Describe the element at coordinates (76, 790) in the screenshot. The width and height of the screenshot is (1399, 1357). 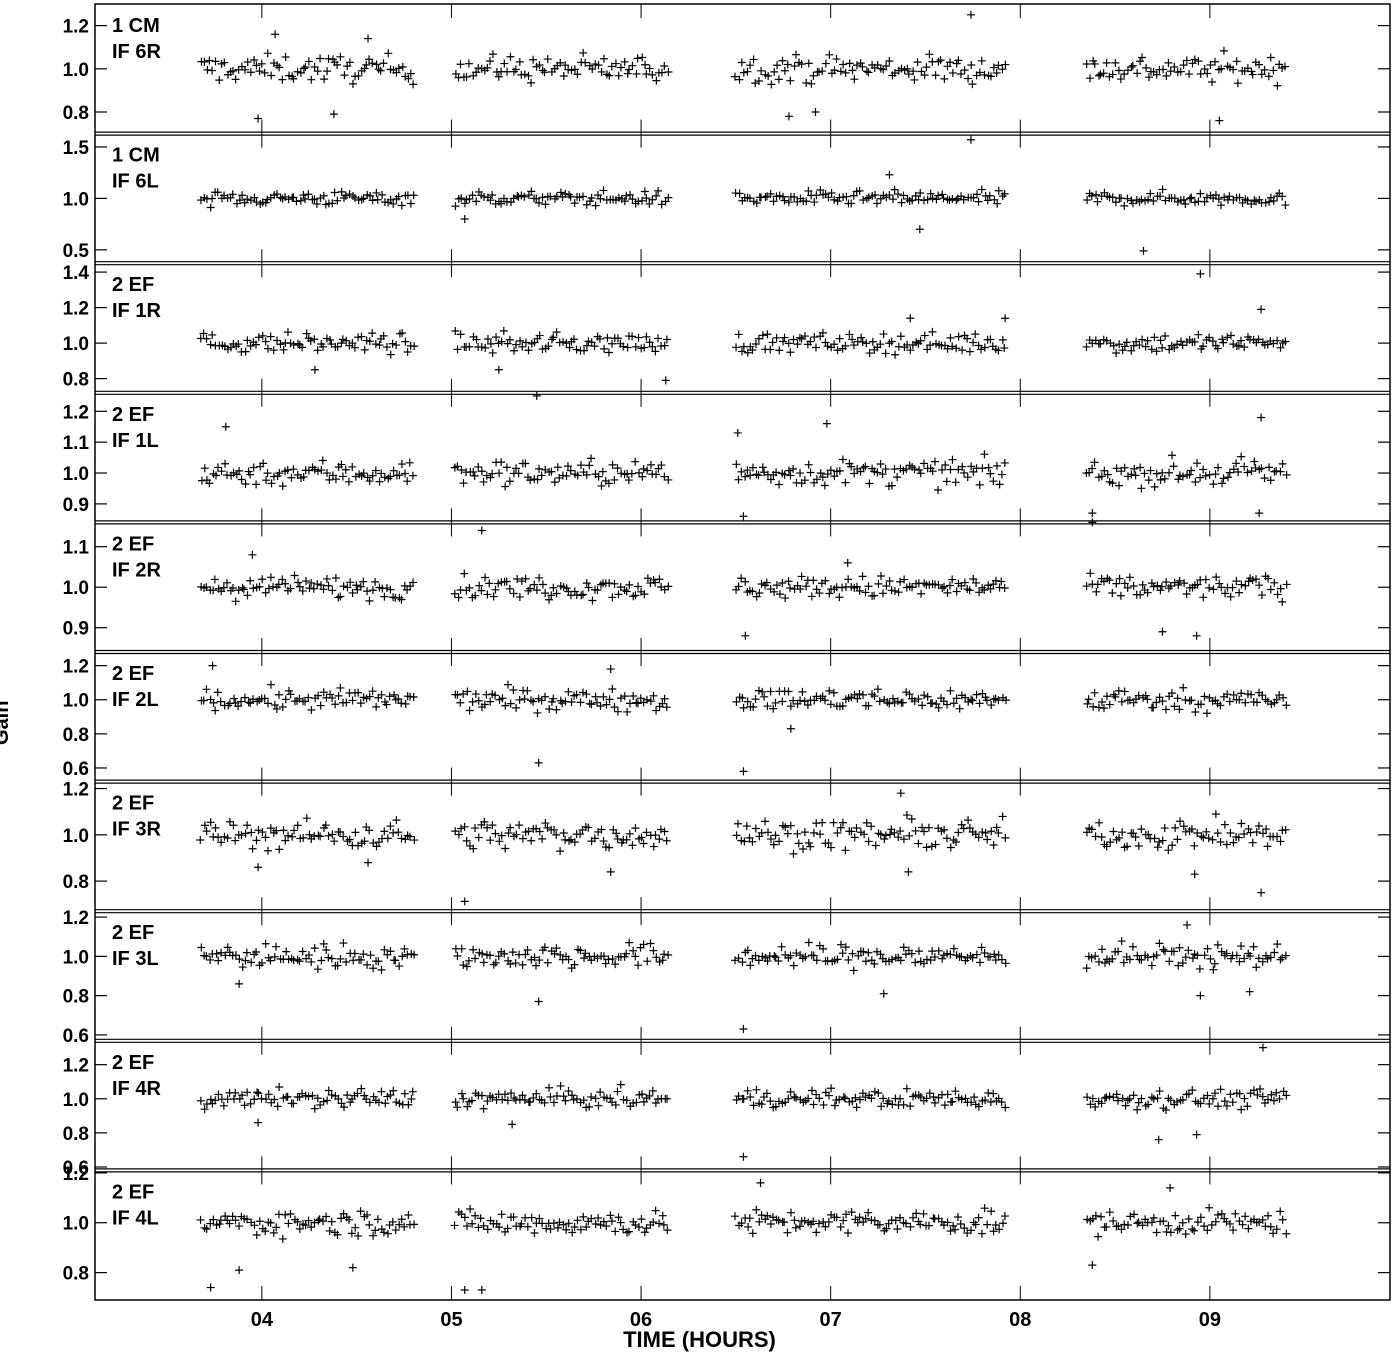
I see `y-tick-label: 1.2` at that location.